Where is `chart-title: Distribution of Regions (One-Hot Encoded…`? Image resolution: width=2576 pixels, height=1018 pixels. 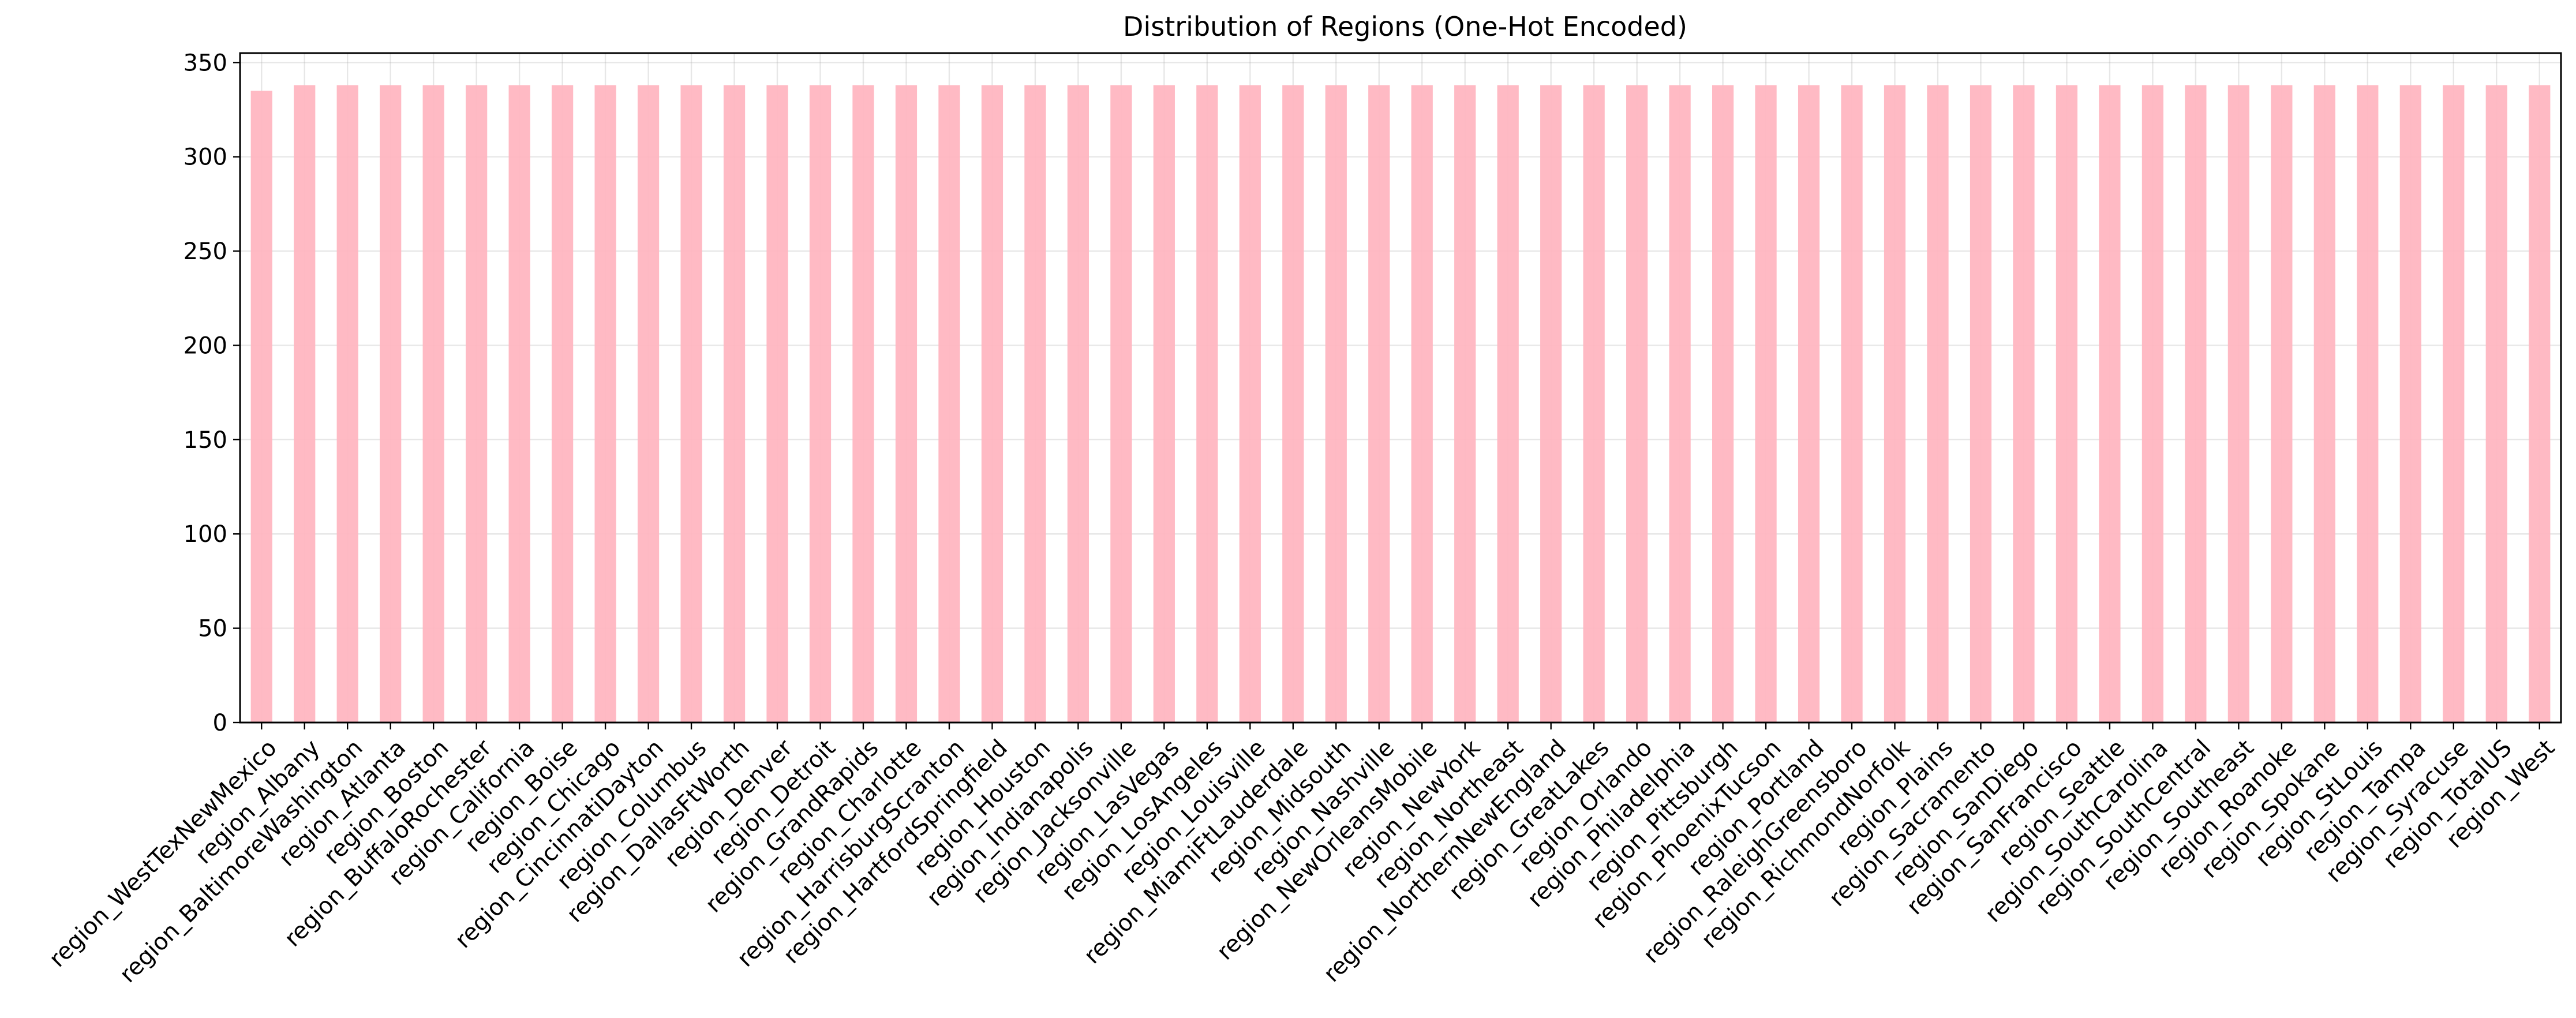 chart-title: Distribution of Regions (One-Hot Encoded… is located at coordinates (1405, 26).